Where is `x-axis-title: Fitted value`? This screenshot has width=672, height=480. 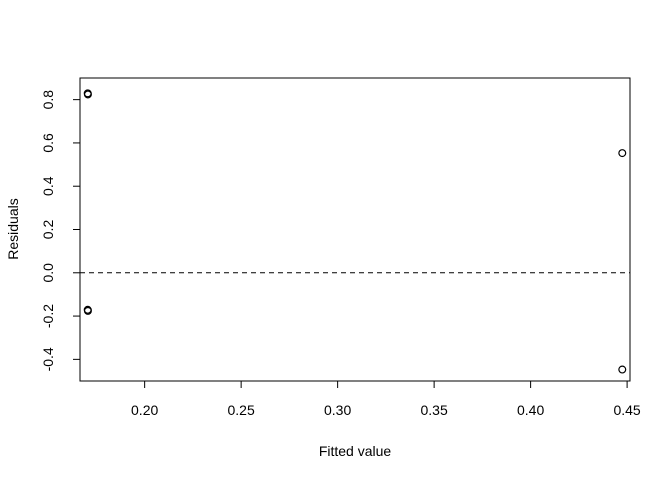 x-axis-title: Fitted value is located at coordinates (355, 451).